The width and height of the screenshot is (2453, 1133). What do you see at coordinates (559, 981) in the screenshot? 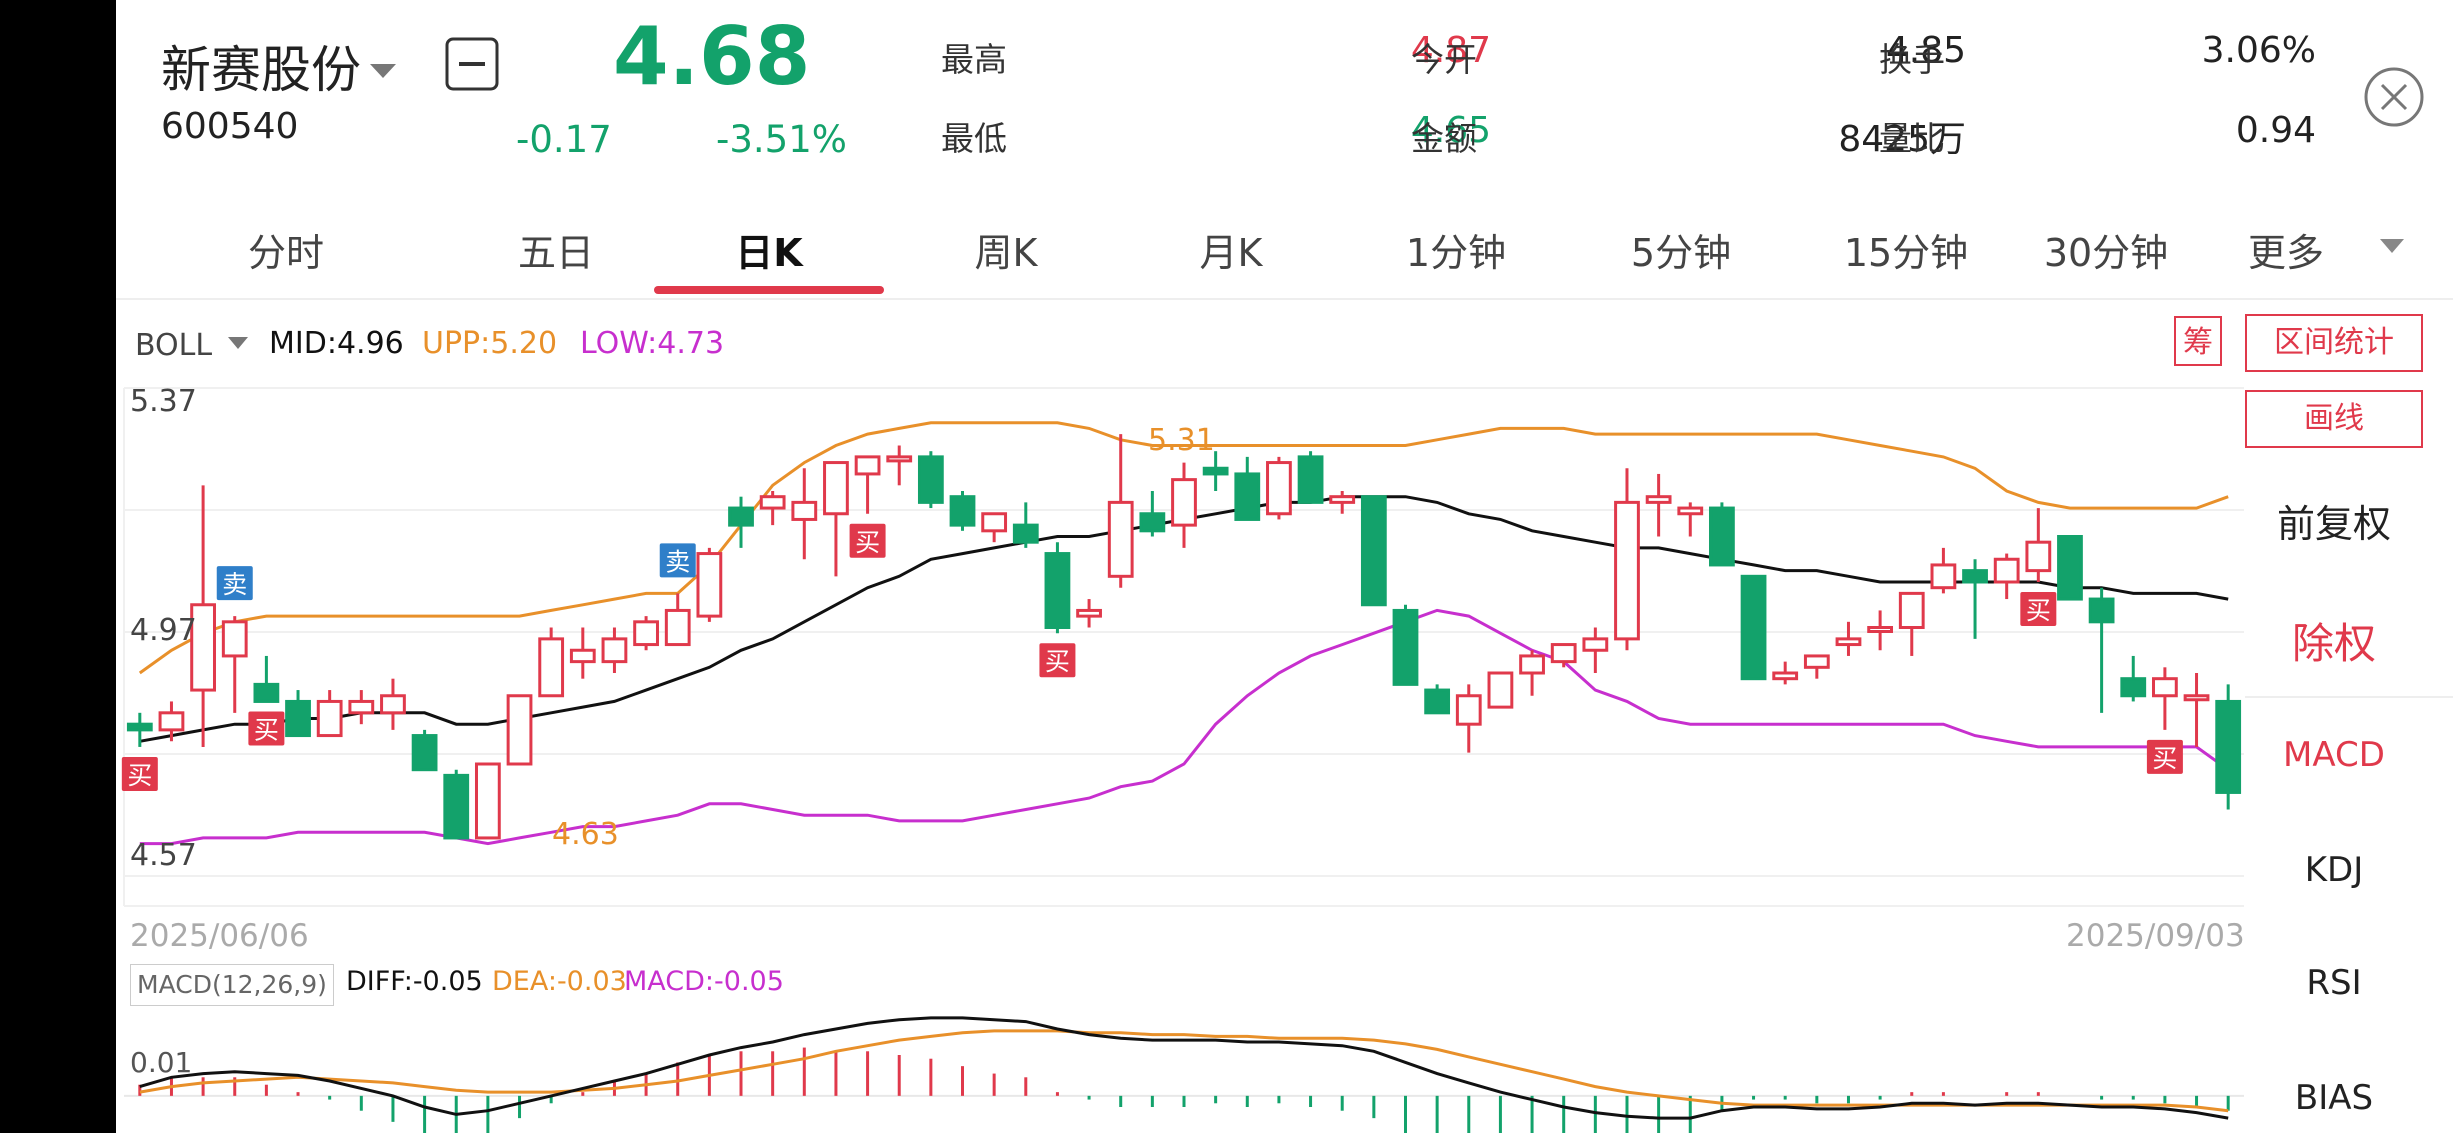
I see `macd-dea: DEA:-0.03` at bounding box center [559, 981].